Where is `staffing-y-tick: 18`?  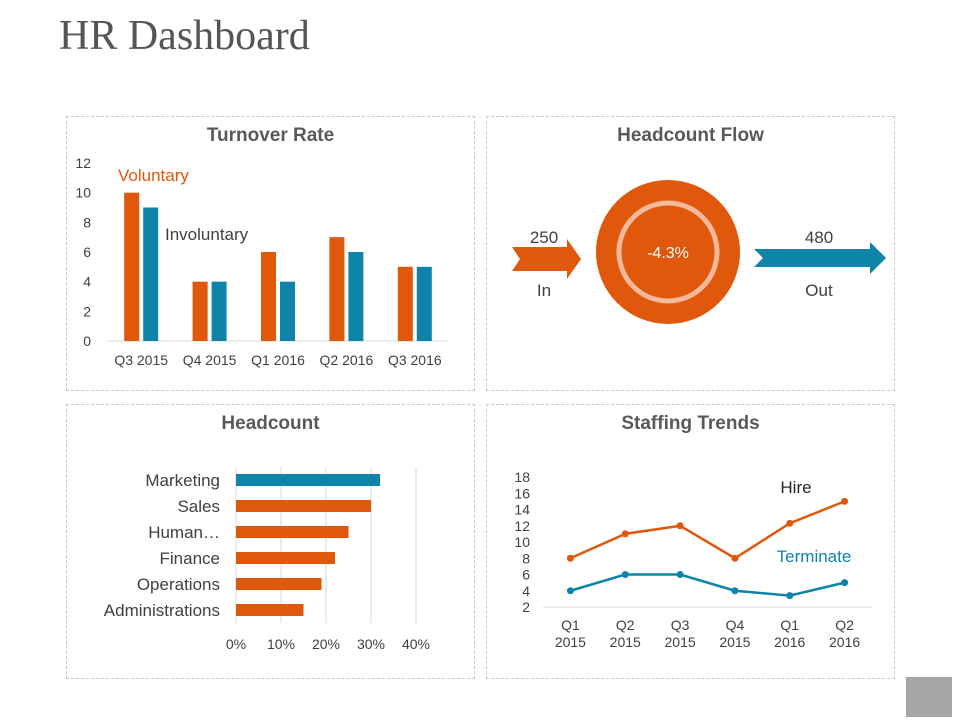
staffing-y-tick: 18 is located at coordinates (522, 477).